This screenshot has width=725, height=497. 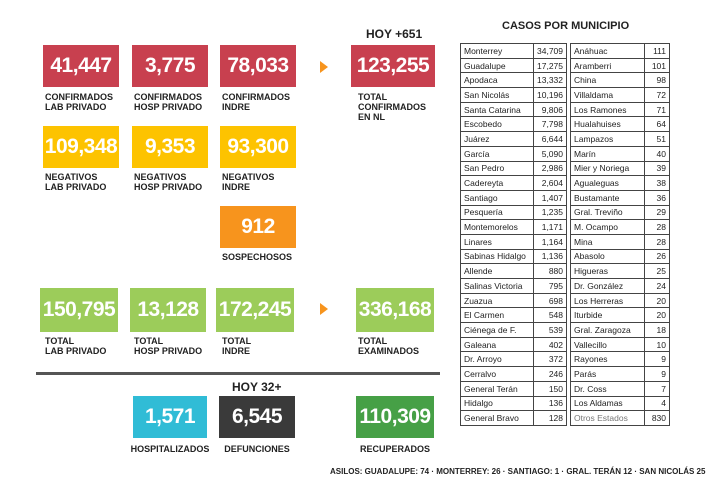 What do you see at coordinates (607, 403) in the screenshot?
I see `municipio-name: Los Aldamas` at bounding box center [607, 403].